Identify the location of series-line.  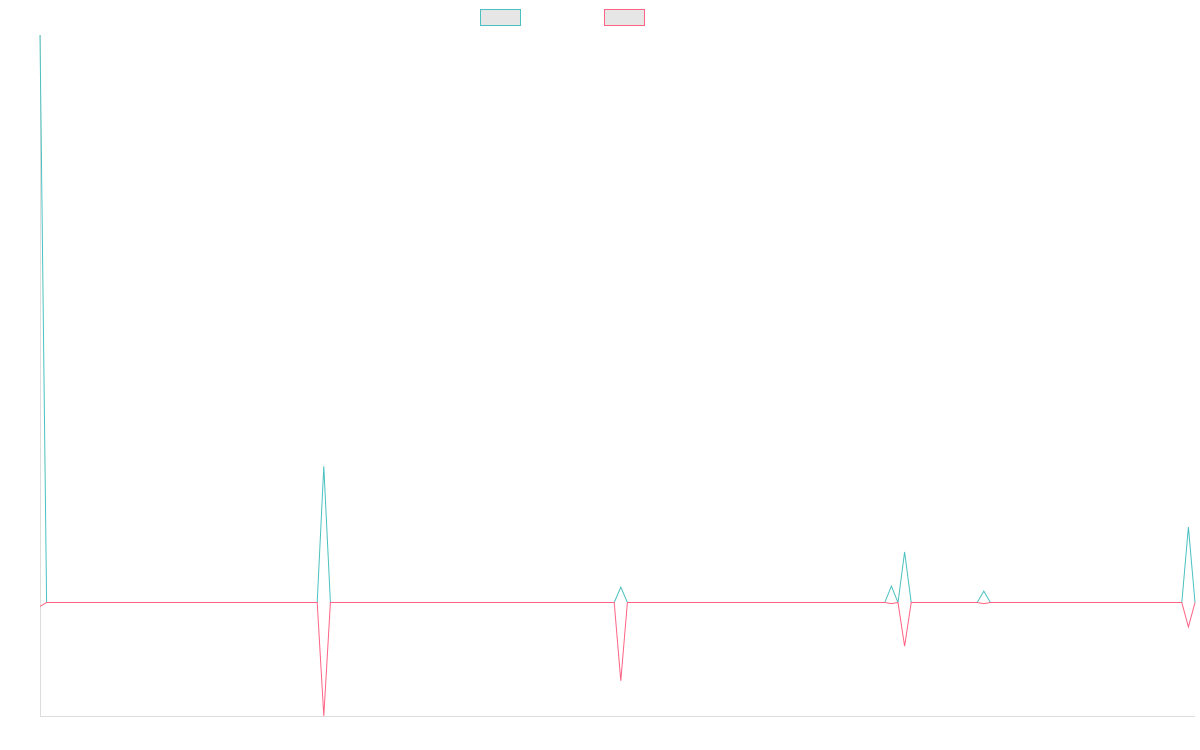
(617, 659).